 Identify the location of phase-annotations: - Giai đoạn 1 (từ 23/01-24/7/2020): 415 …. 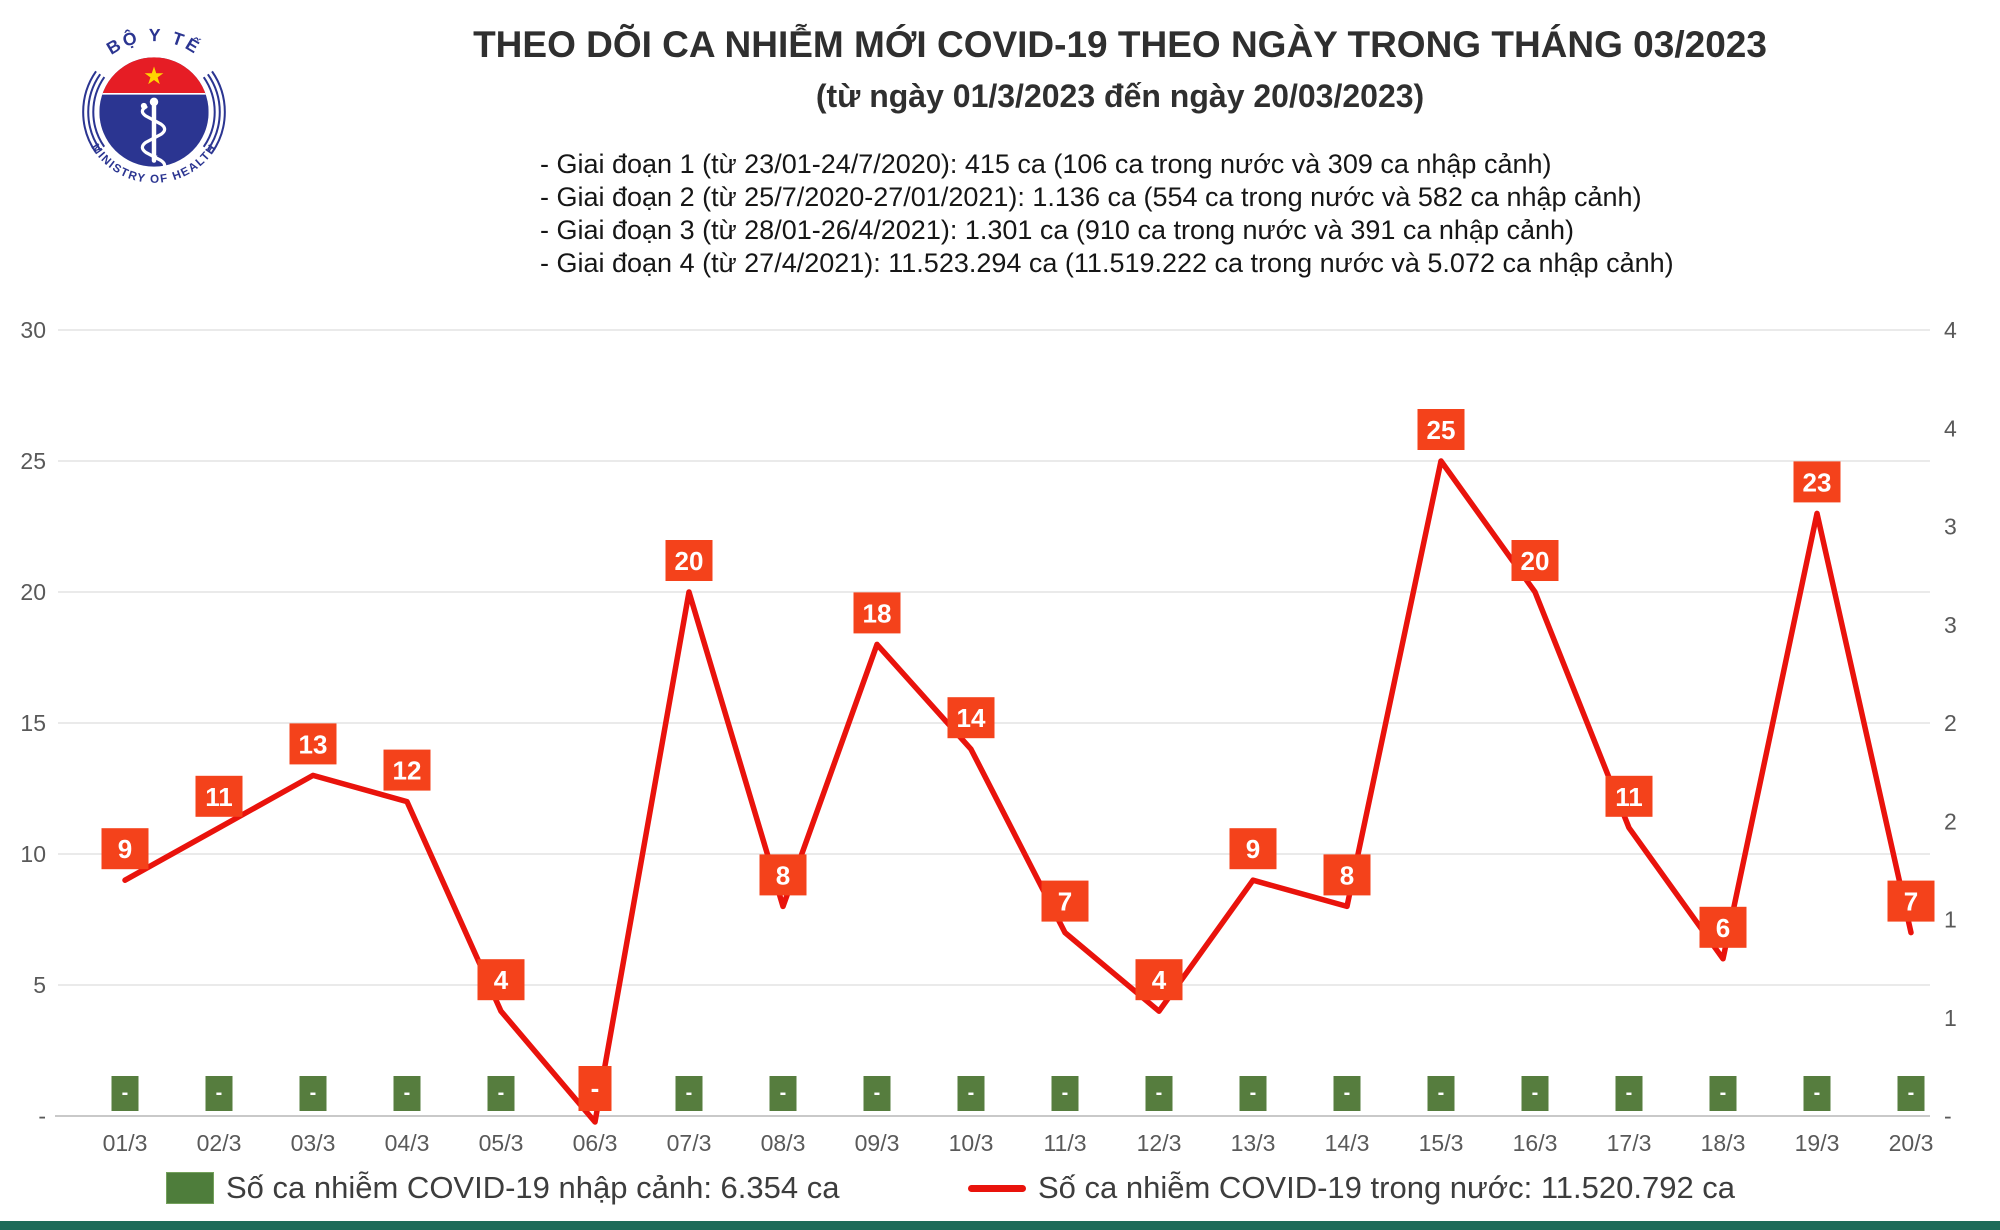
(1107, 214).